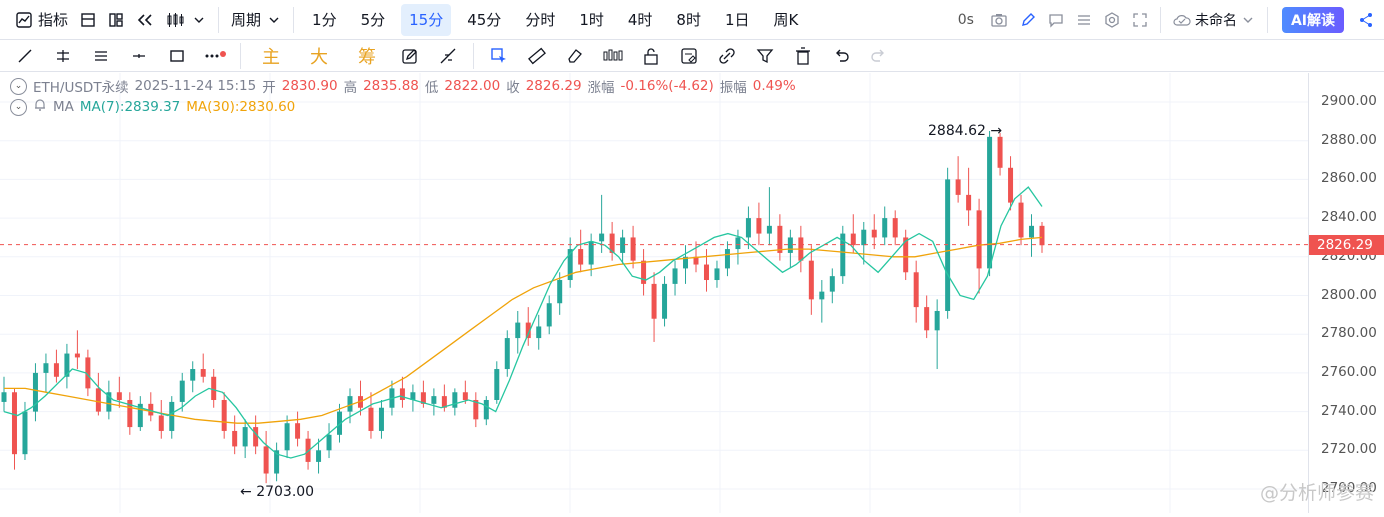  Describe the element at coordinates (591, 20) in the screenshot. I see `period-5: 1时` at that location.